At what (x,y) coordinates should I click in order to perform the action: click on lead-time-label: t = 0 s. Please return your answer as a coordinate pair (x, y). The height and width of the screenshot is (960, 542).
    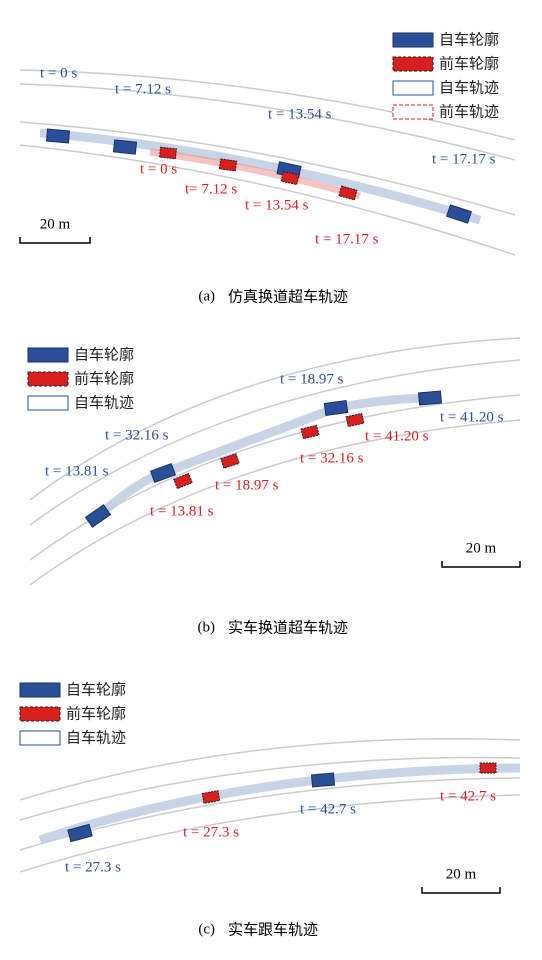
    Looking at the image, I should click on (158, 169).